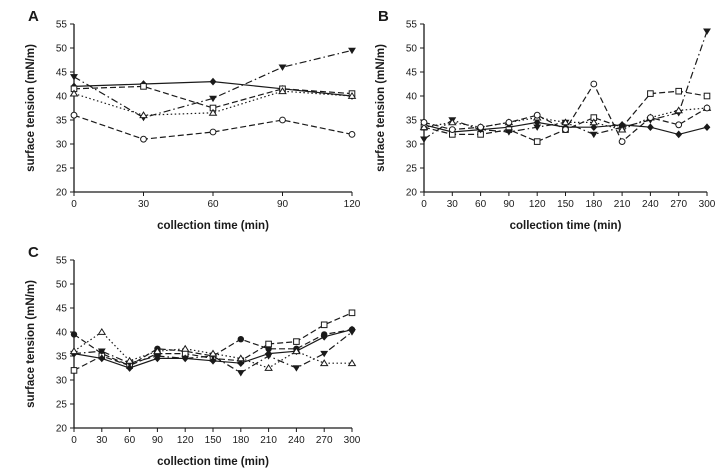 Image resolution: width=723 pixels, height=475 pixels. What do you see at coordinates (33, 252) in the screenshot?
I see `panel-c-label: C` at bounding box center [33, 252].